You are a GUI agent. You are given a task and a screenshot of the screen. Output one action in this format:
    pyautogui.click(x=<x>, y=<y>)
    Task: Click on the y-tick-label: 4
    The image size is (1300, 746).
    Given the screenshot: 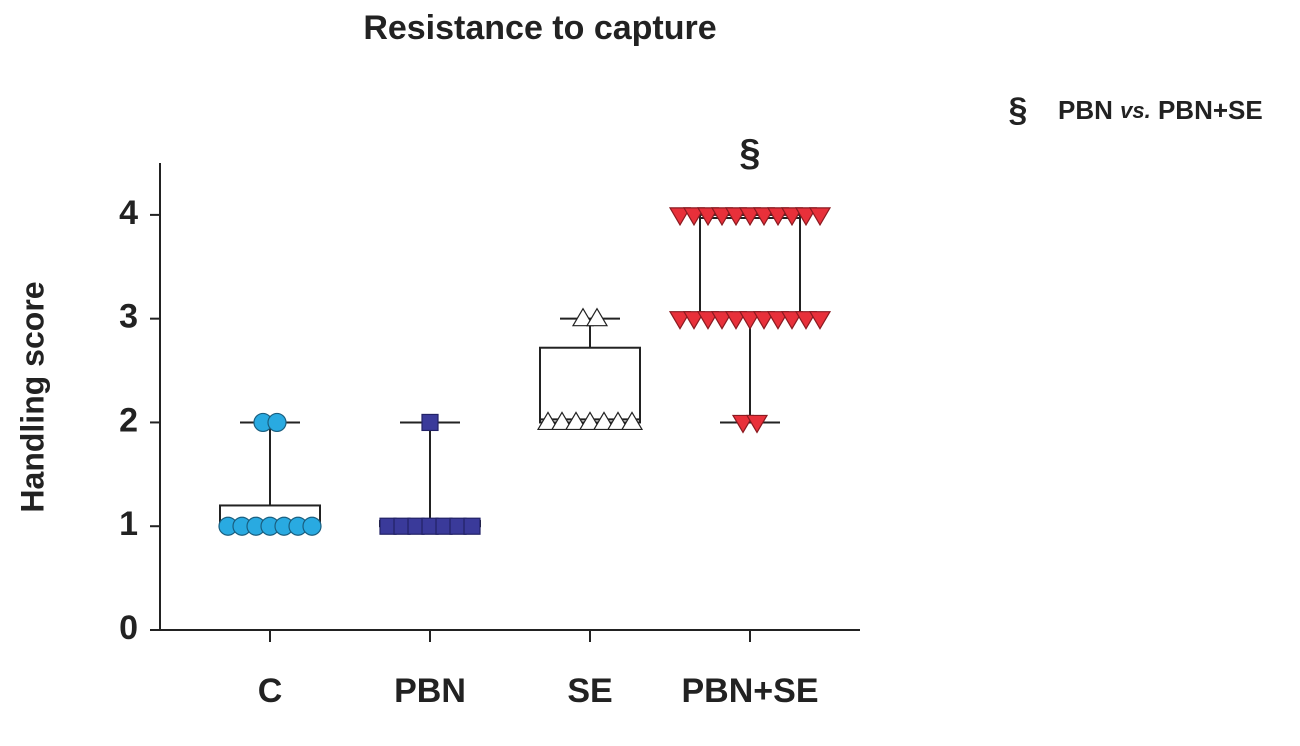 What is the action you would take?
    pyautogui.click(x=128, y=213)
    